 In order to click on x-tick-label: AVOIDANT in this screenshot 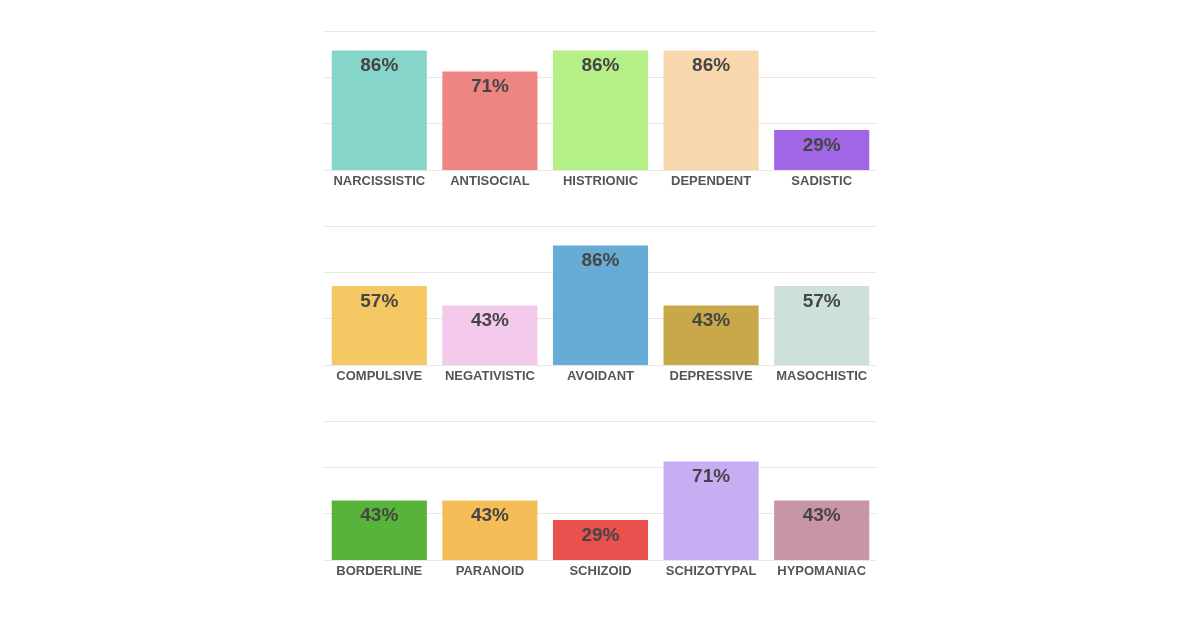, I will do `click(601, 375)`.